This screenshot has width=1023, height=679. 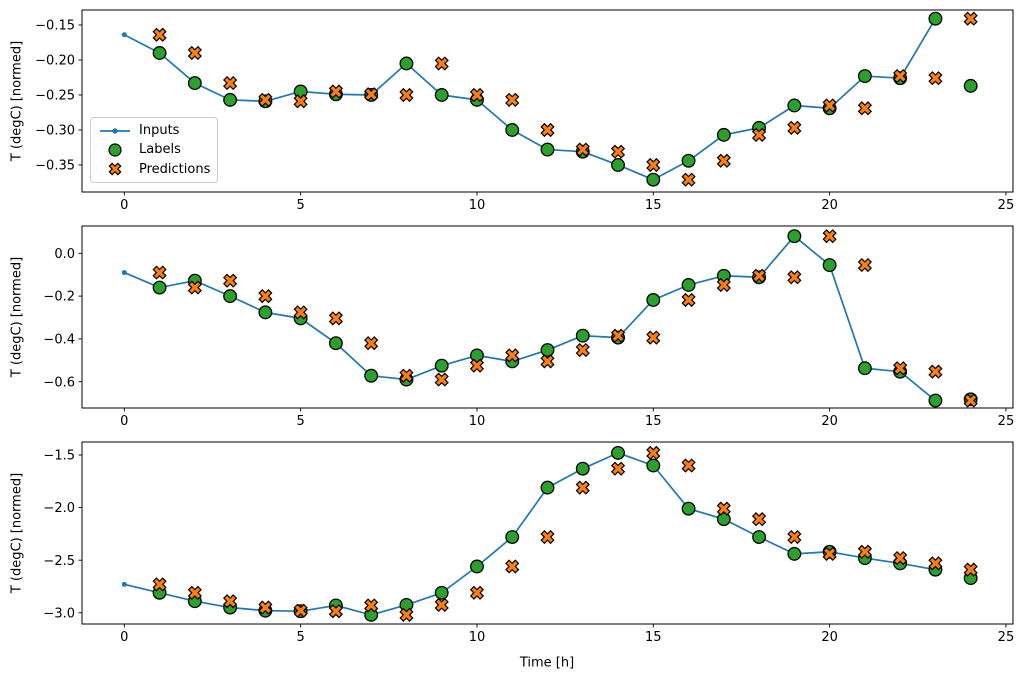 I want to click on y-tick-label: −0.30, so click(x=55, y=131).